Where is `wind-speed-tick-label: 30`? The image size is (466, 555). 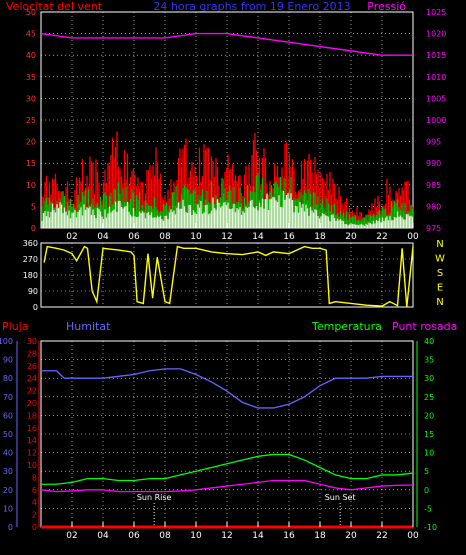 wind-speed-tick-label: 30 is located at coordinates (31, 98).